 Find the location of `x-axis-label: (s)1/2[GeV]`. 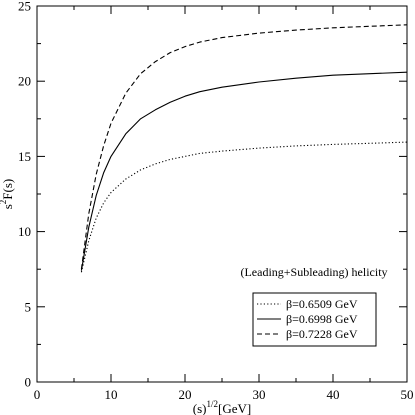

x-axis-label: (s)1/2[GeV] is located at coordinates (222, 407).